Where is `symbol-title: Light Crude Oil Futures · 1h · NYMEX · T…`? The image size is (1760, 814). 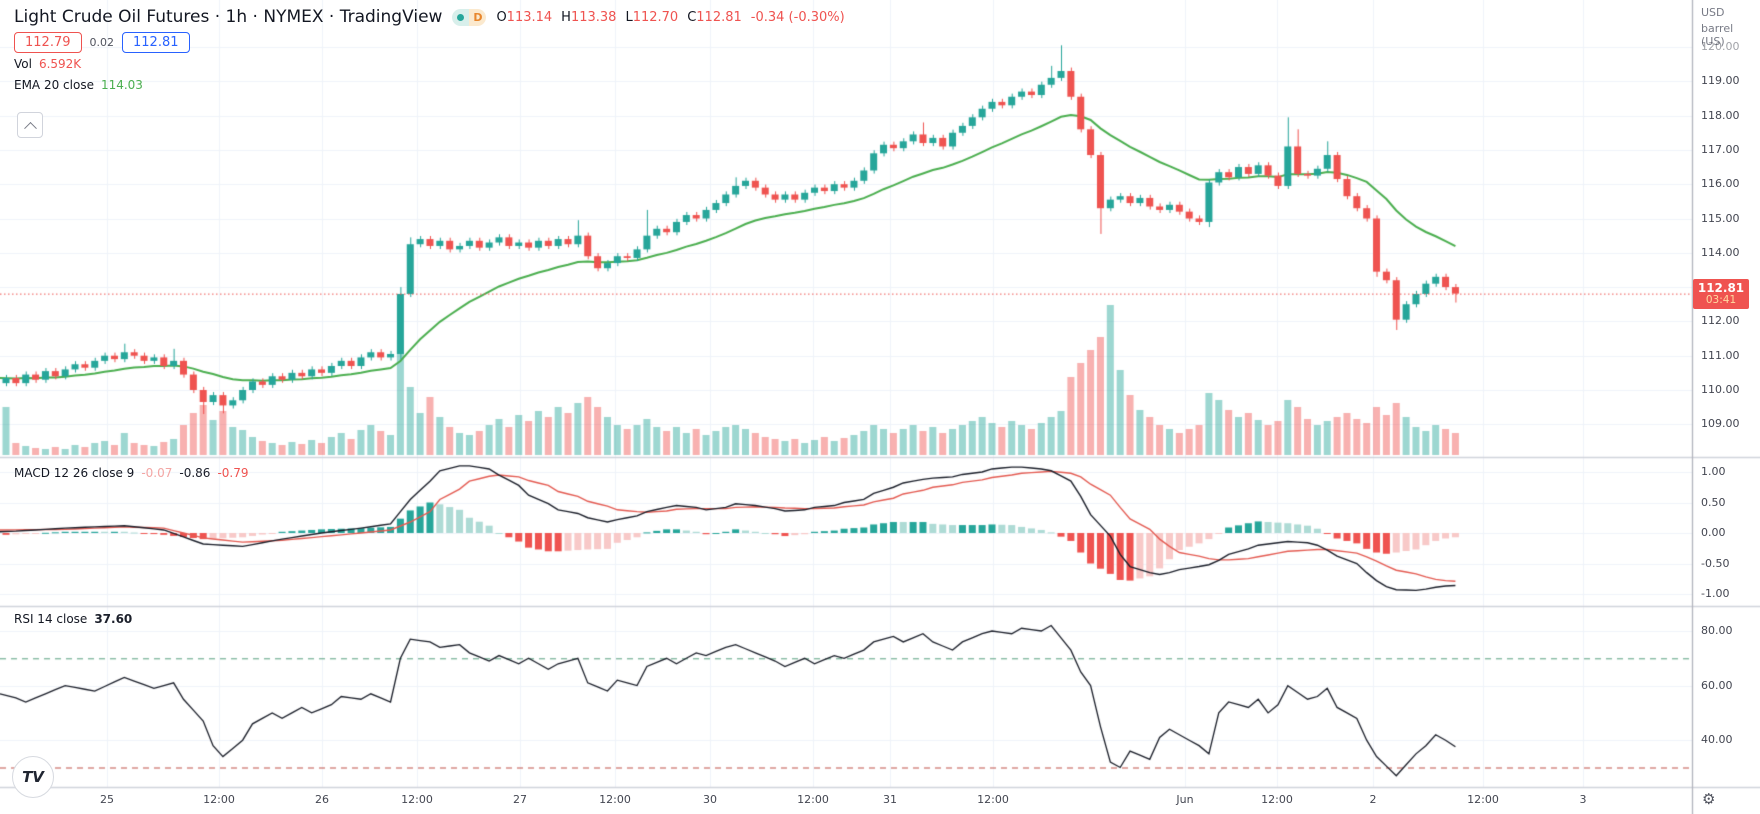 symbol-title: Light Crude Oil Futures · 1h · NYMEX · T… is located at coordinates (228, 17).